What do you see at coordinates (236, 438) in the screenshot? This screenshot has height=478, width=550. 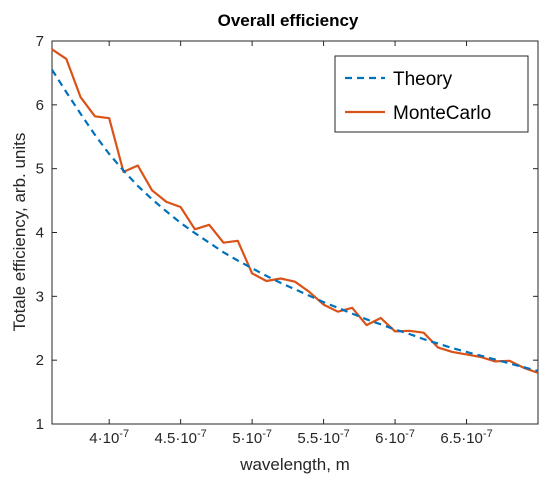 I see `x-tick-mantissa: 5` at bounding box center [236, 438].